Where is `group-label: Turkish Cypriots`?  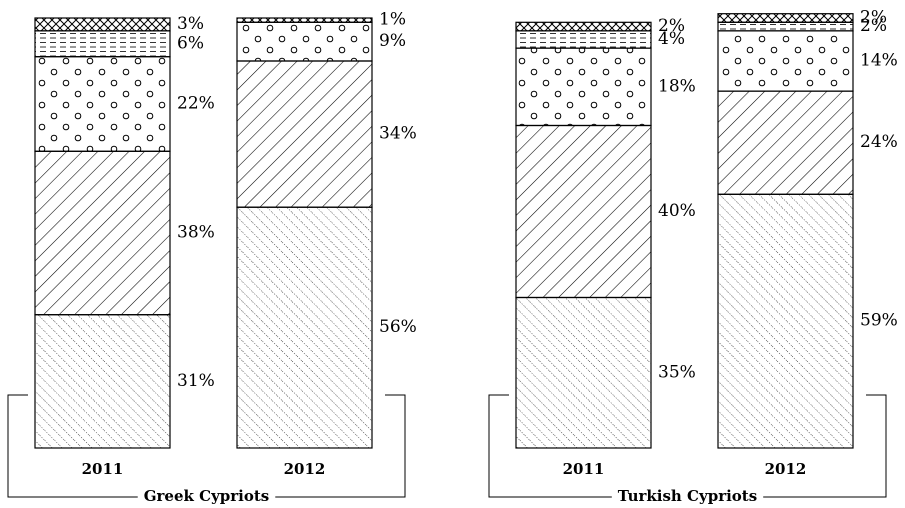
group-label: Turkish Cypriots is located at coordinates (687, 496).